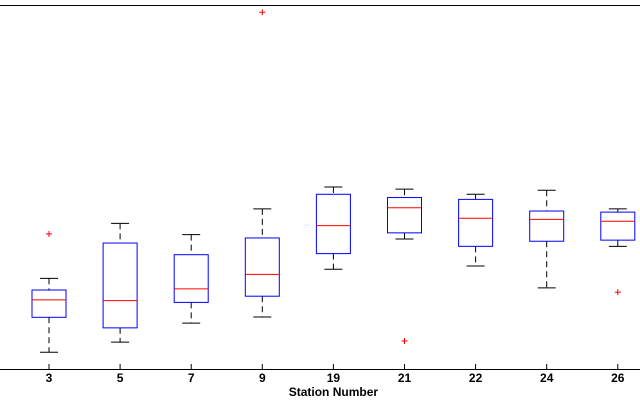 Image resolution: width=640 pixels, height=400 pixels. I want to click on x-ticks-group: 3 5 7 9 19 21 22 24 26, so click(335, 374).